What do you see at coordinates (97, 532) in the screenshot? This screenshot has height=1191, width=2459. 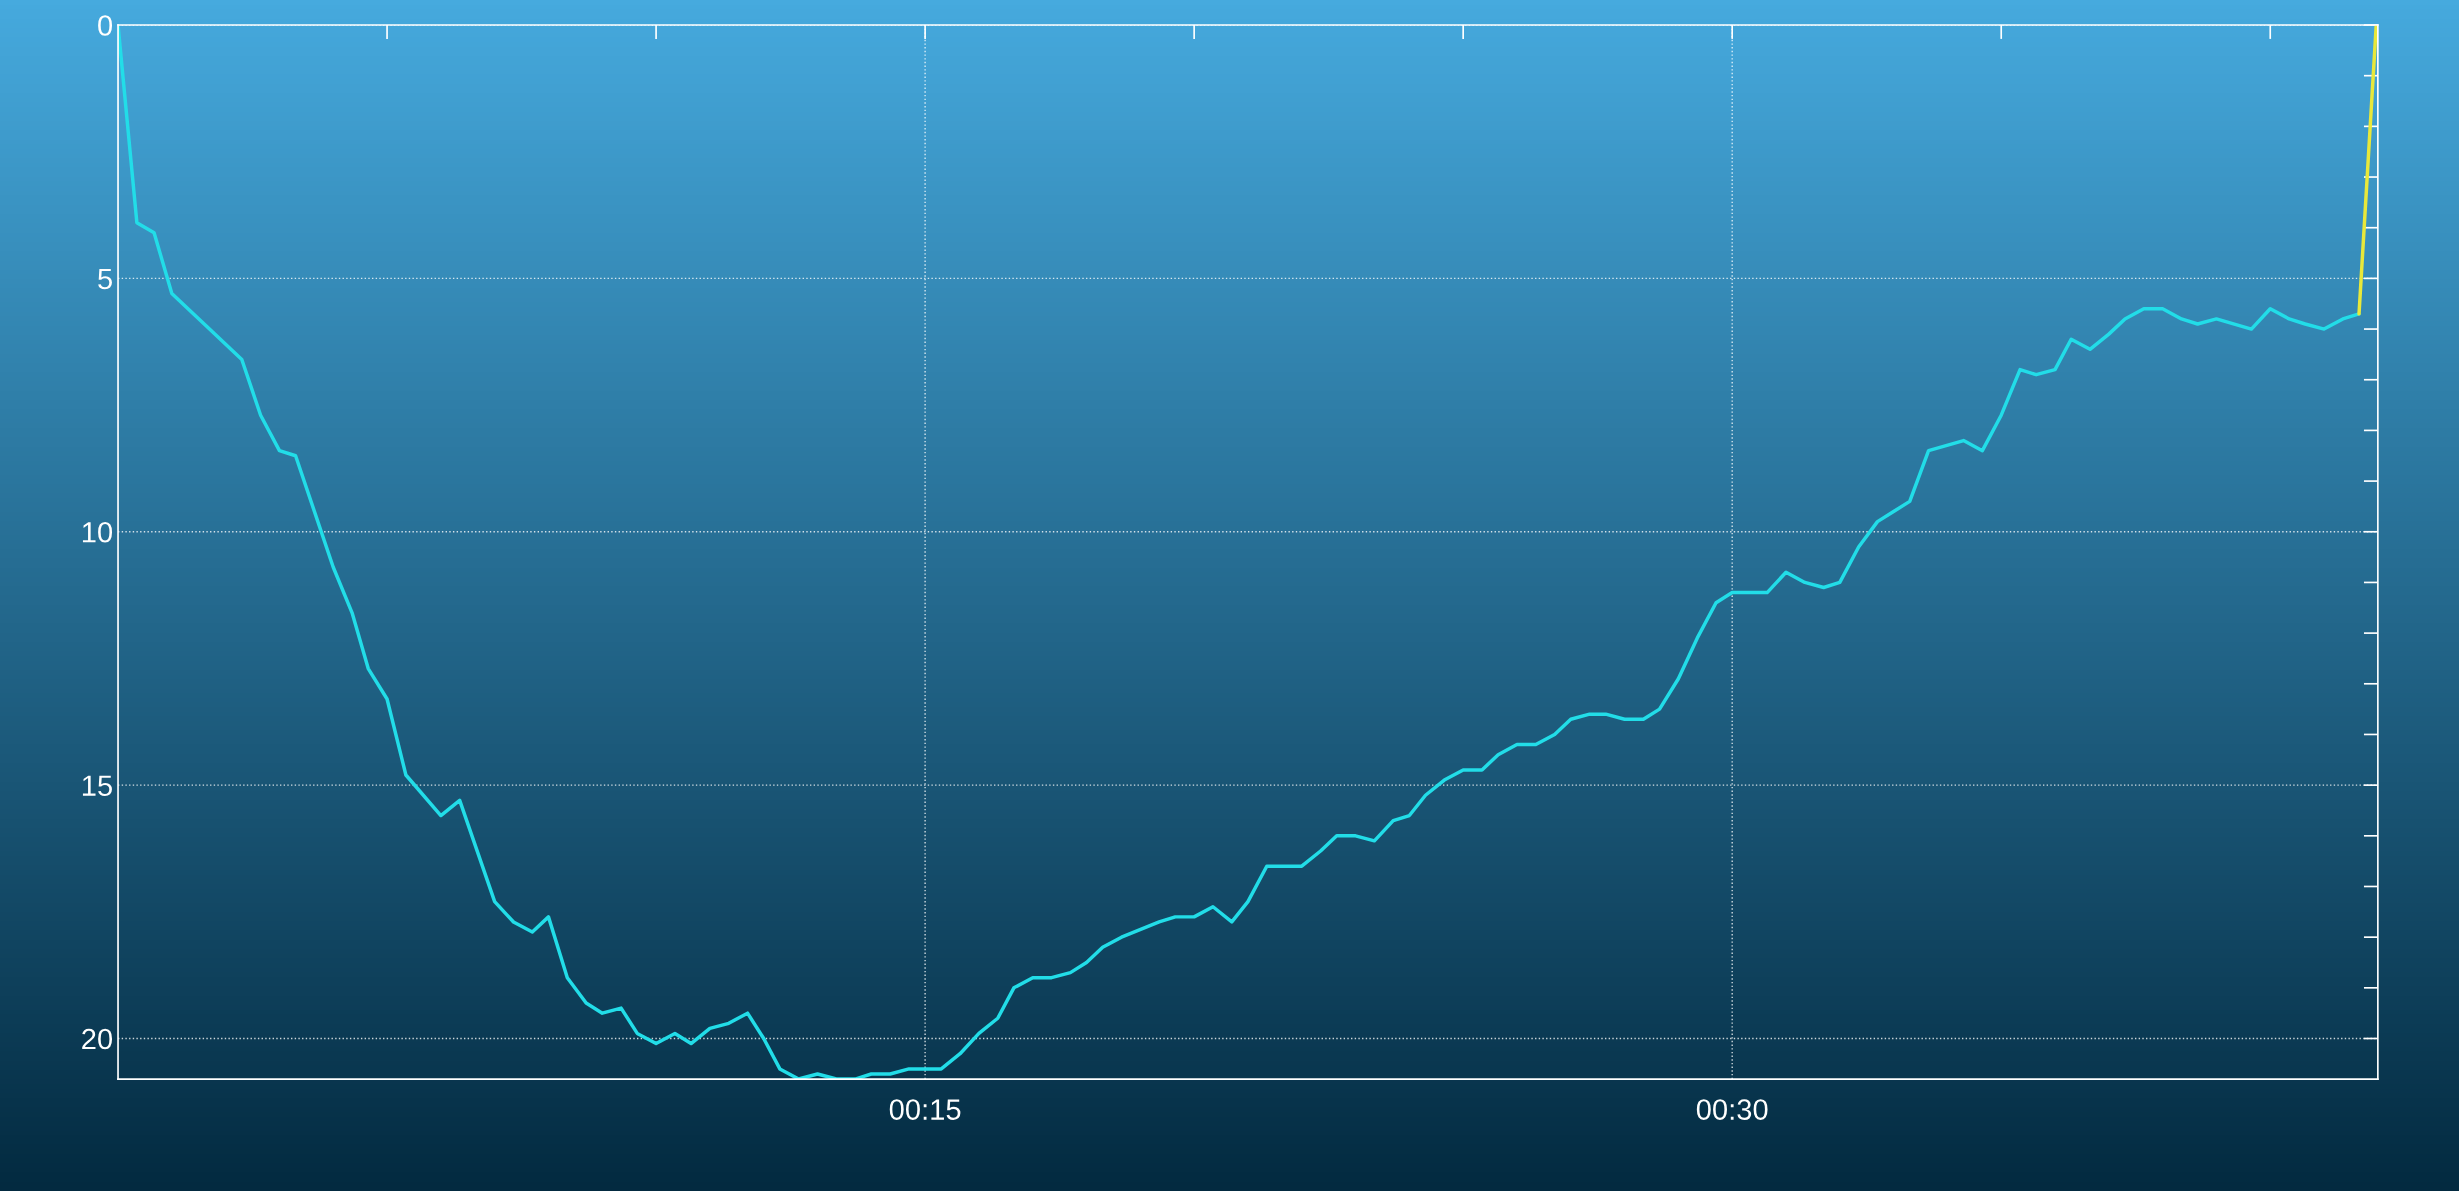 I see `y-tick-label: 10` at bounding box center [97, 532].